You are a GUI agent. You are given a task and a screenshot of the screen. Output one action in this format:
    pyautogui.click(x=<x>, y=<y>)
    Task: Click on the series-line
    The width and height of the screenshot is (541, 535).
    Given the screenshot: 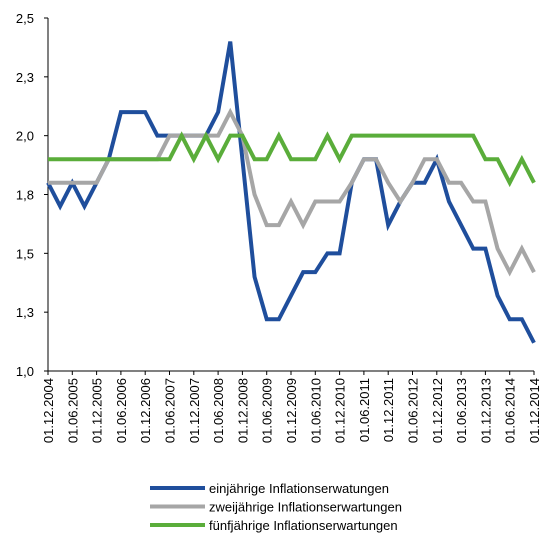 What is the action you would take?
    pyautogui.click(x=292, y=159)
    